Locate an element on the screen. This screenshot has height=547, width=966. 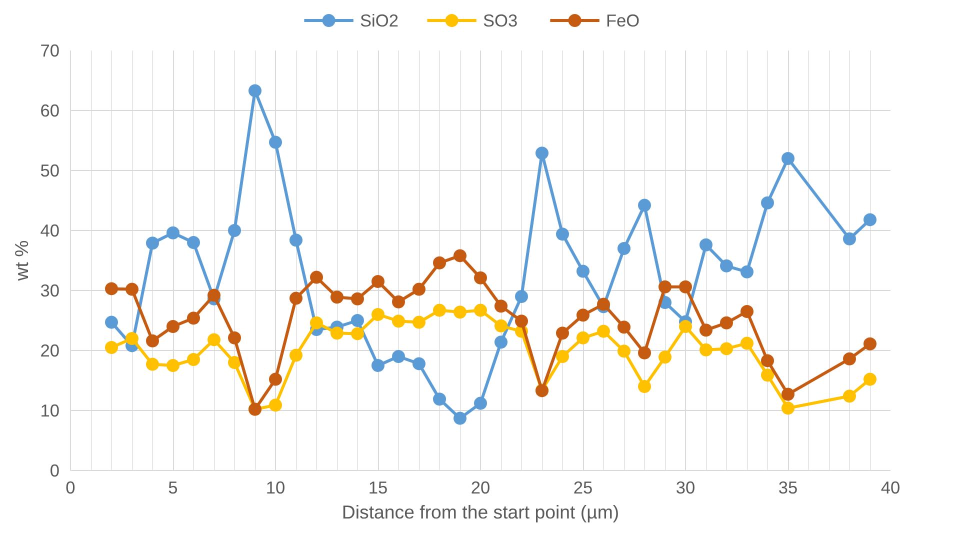
x-tick-label: 40 is located at coordinates (890, 488).